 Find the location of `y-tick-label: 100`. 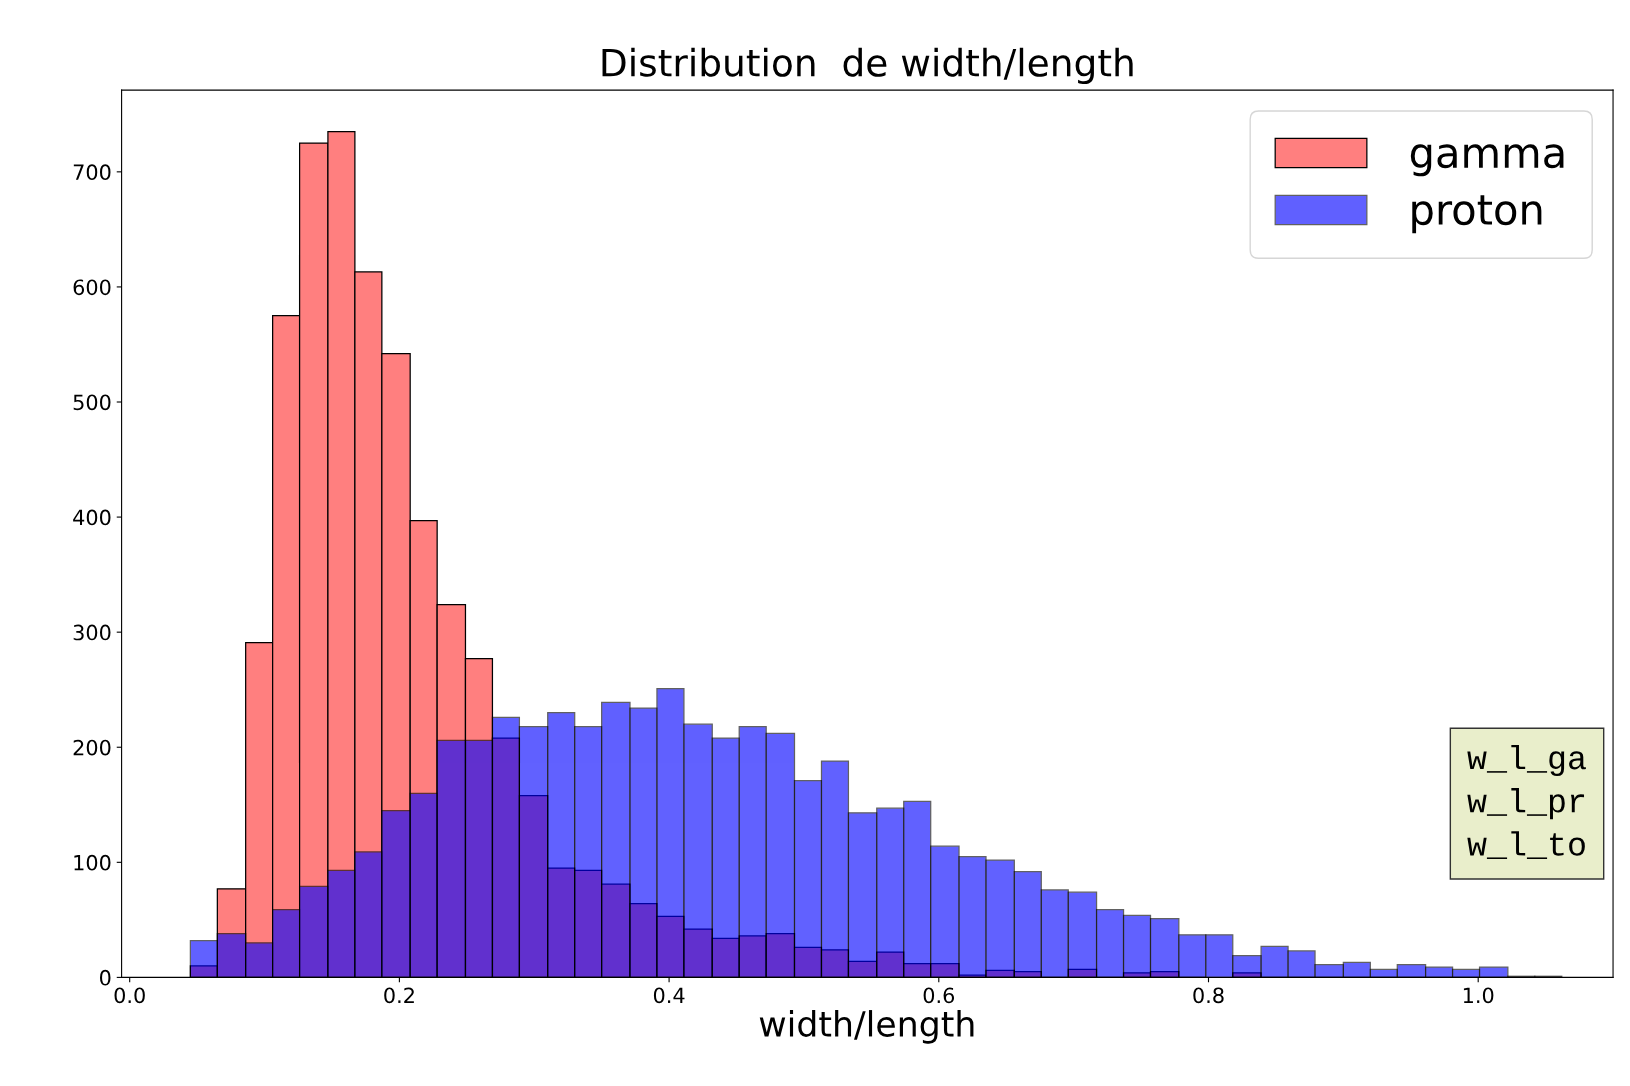

y-tick-label: 100 is located at coordinates (92, 862).